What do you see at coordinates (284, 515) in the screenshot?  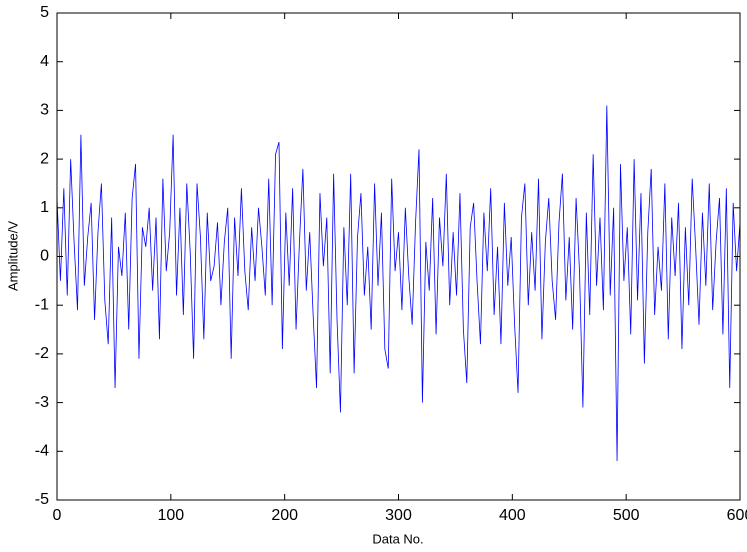 I see `x-tick-label: 200` at bounding box center [284, 515].